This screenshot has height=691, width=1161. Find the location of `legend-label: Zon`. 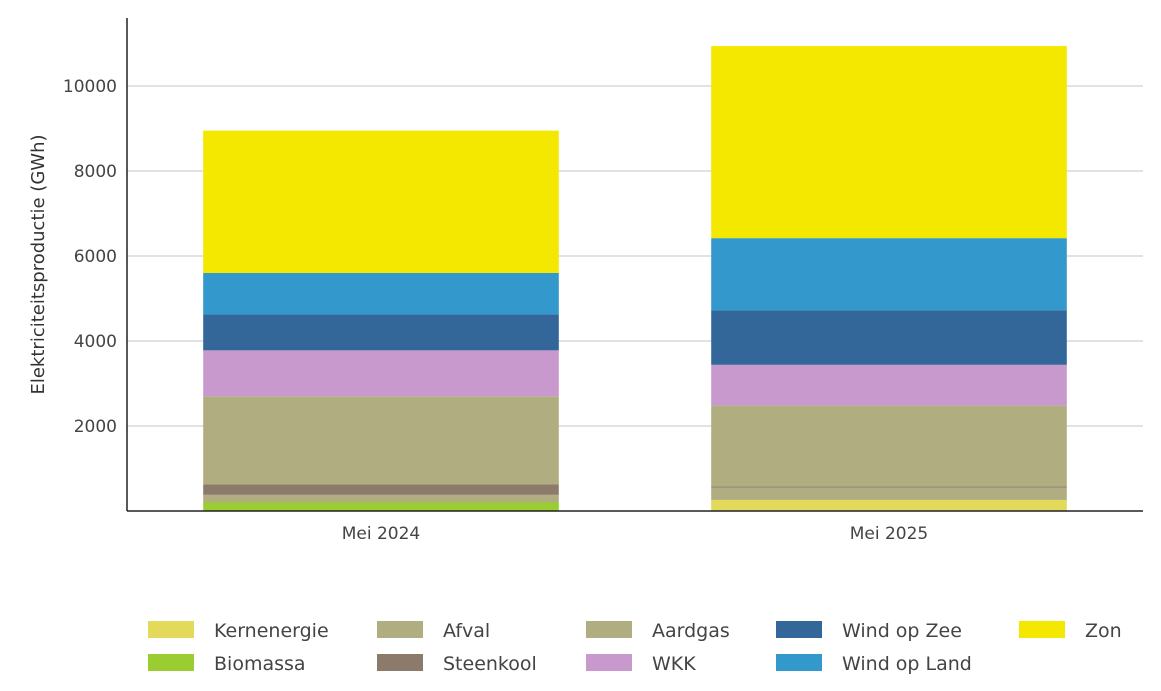

legend-label: Zon is located at coordinates (1103, 631).